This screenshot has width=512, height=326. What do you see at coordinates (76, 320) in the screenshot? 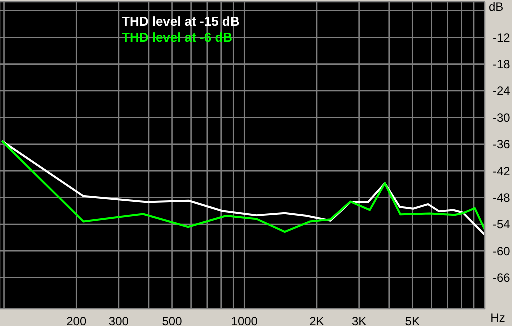
I see `x-tick-label: 200` at bounding box center [76, 320].